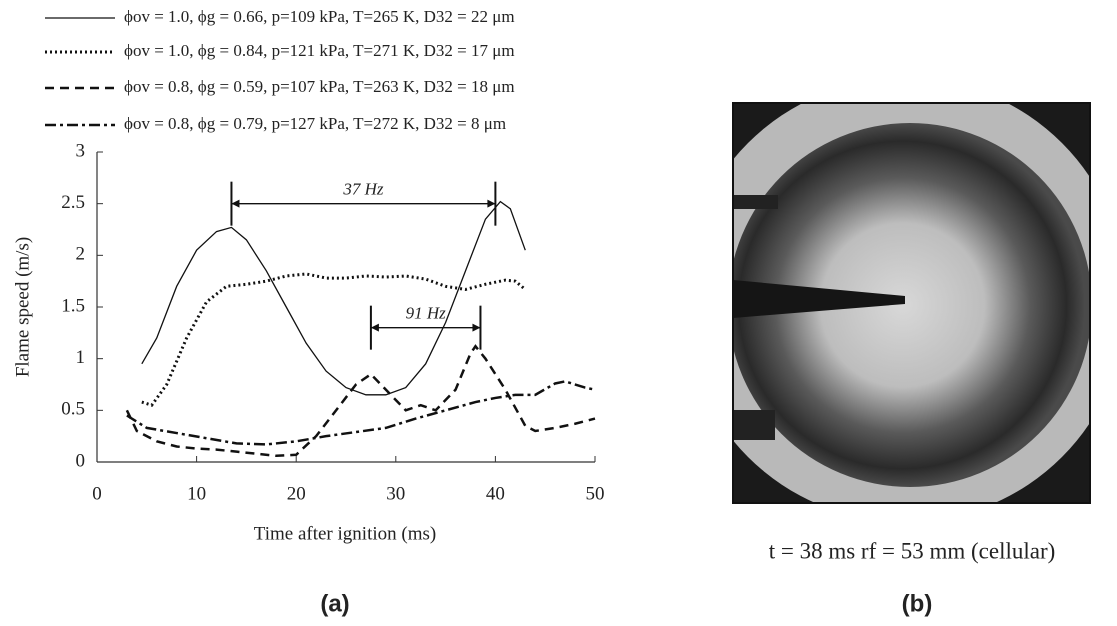 This screenshot has height=626, width=1117. I want to click on x-tick-label: 50, so click(595, 493).